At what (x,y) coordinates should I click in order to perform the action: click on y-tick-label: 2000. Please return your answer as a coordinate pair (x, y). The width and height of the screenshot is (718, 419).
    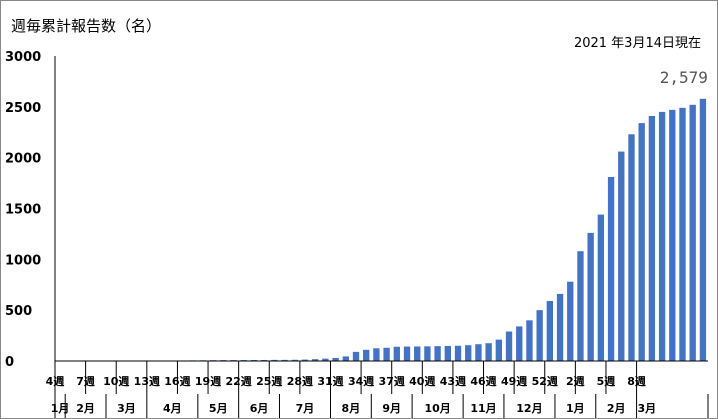
    Looking at the image, I should click on (23, 159).